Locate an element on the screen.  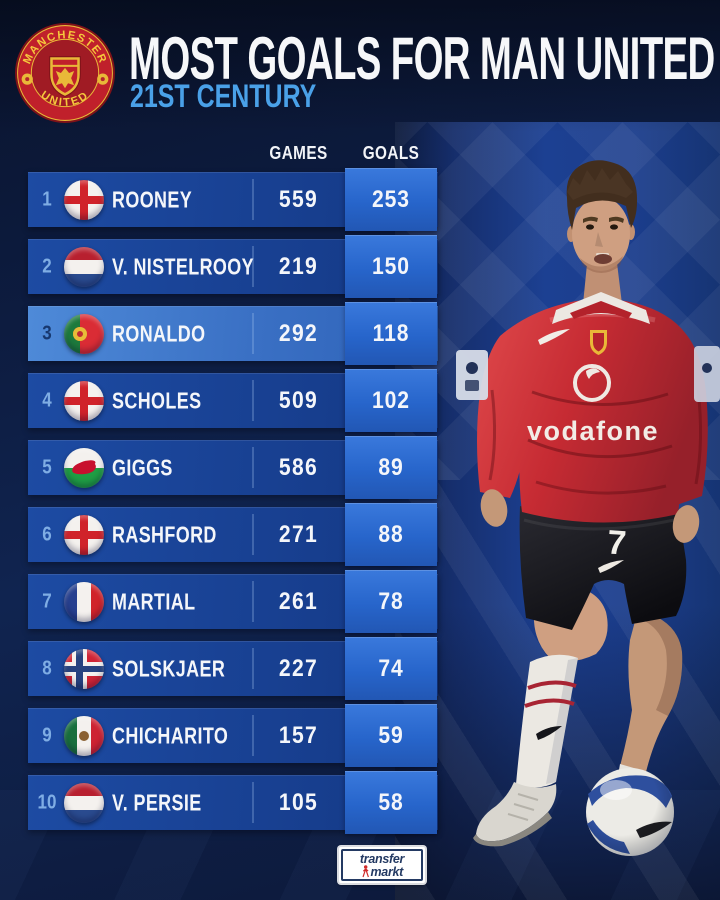
portugal-flag-icon is located at coordinates (84, 333).